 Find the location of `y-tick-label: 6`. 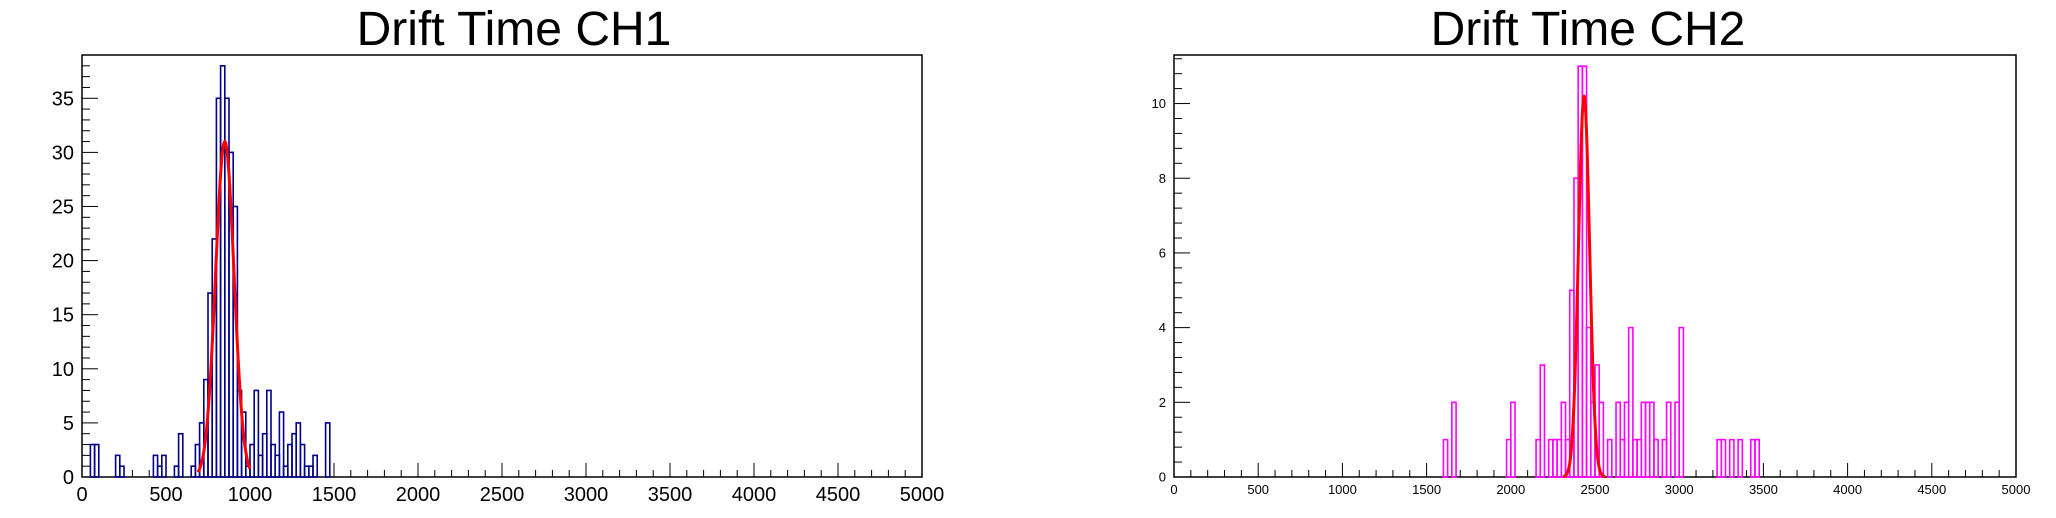

y-tick-label: 6 is located at coordinates (1162, 252).